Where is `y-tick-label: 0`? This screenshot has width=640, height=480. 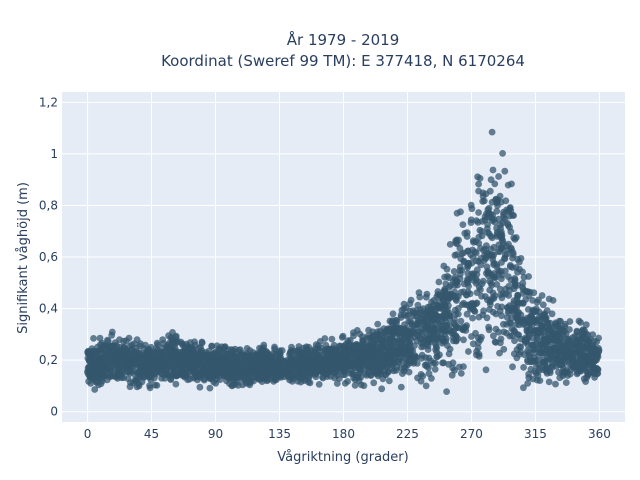
y-tick-label: 0 is located at coordinates (54, 412).